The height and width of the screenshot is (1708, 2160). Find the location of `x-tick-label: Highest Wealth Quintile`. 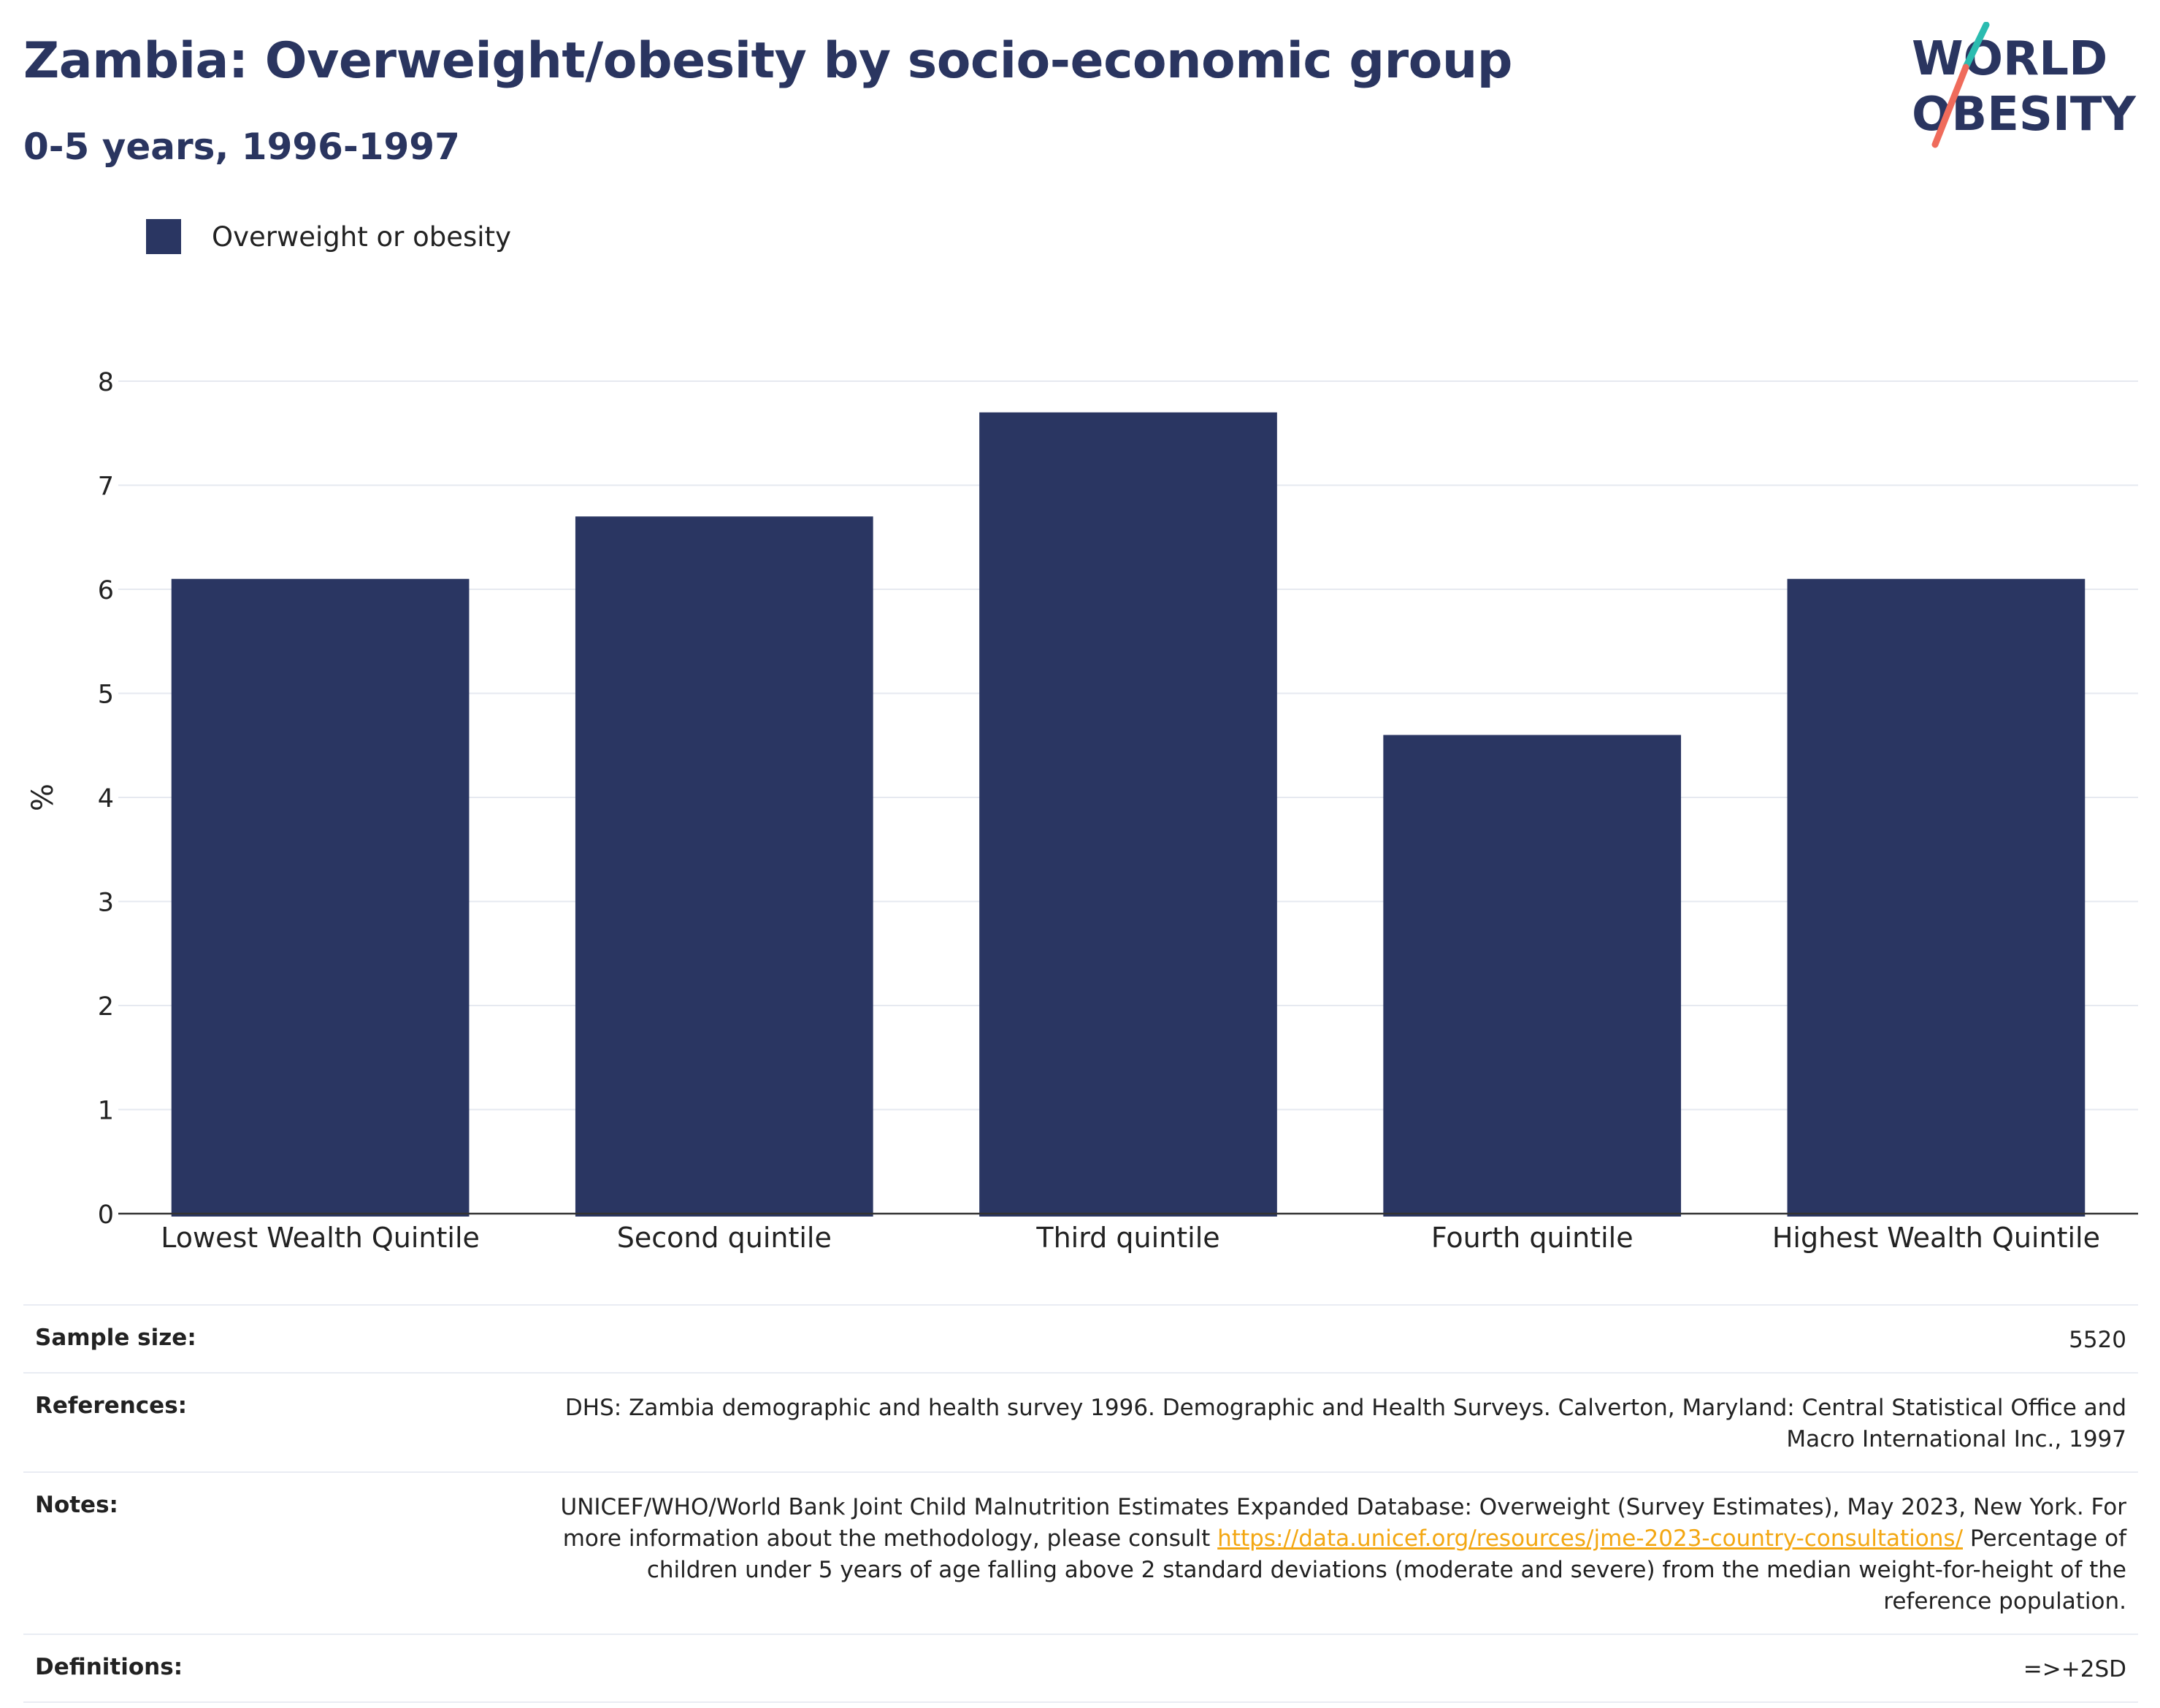

x-tick-label: Highest Wealth Quintile is located at coordinates (1936, 1238).